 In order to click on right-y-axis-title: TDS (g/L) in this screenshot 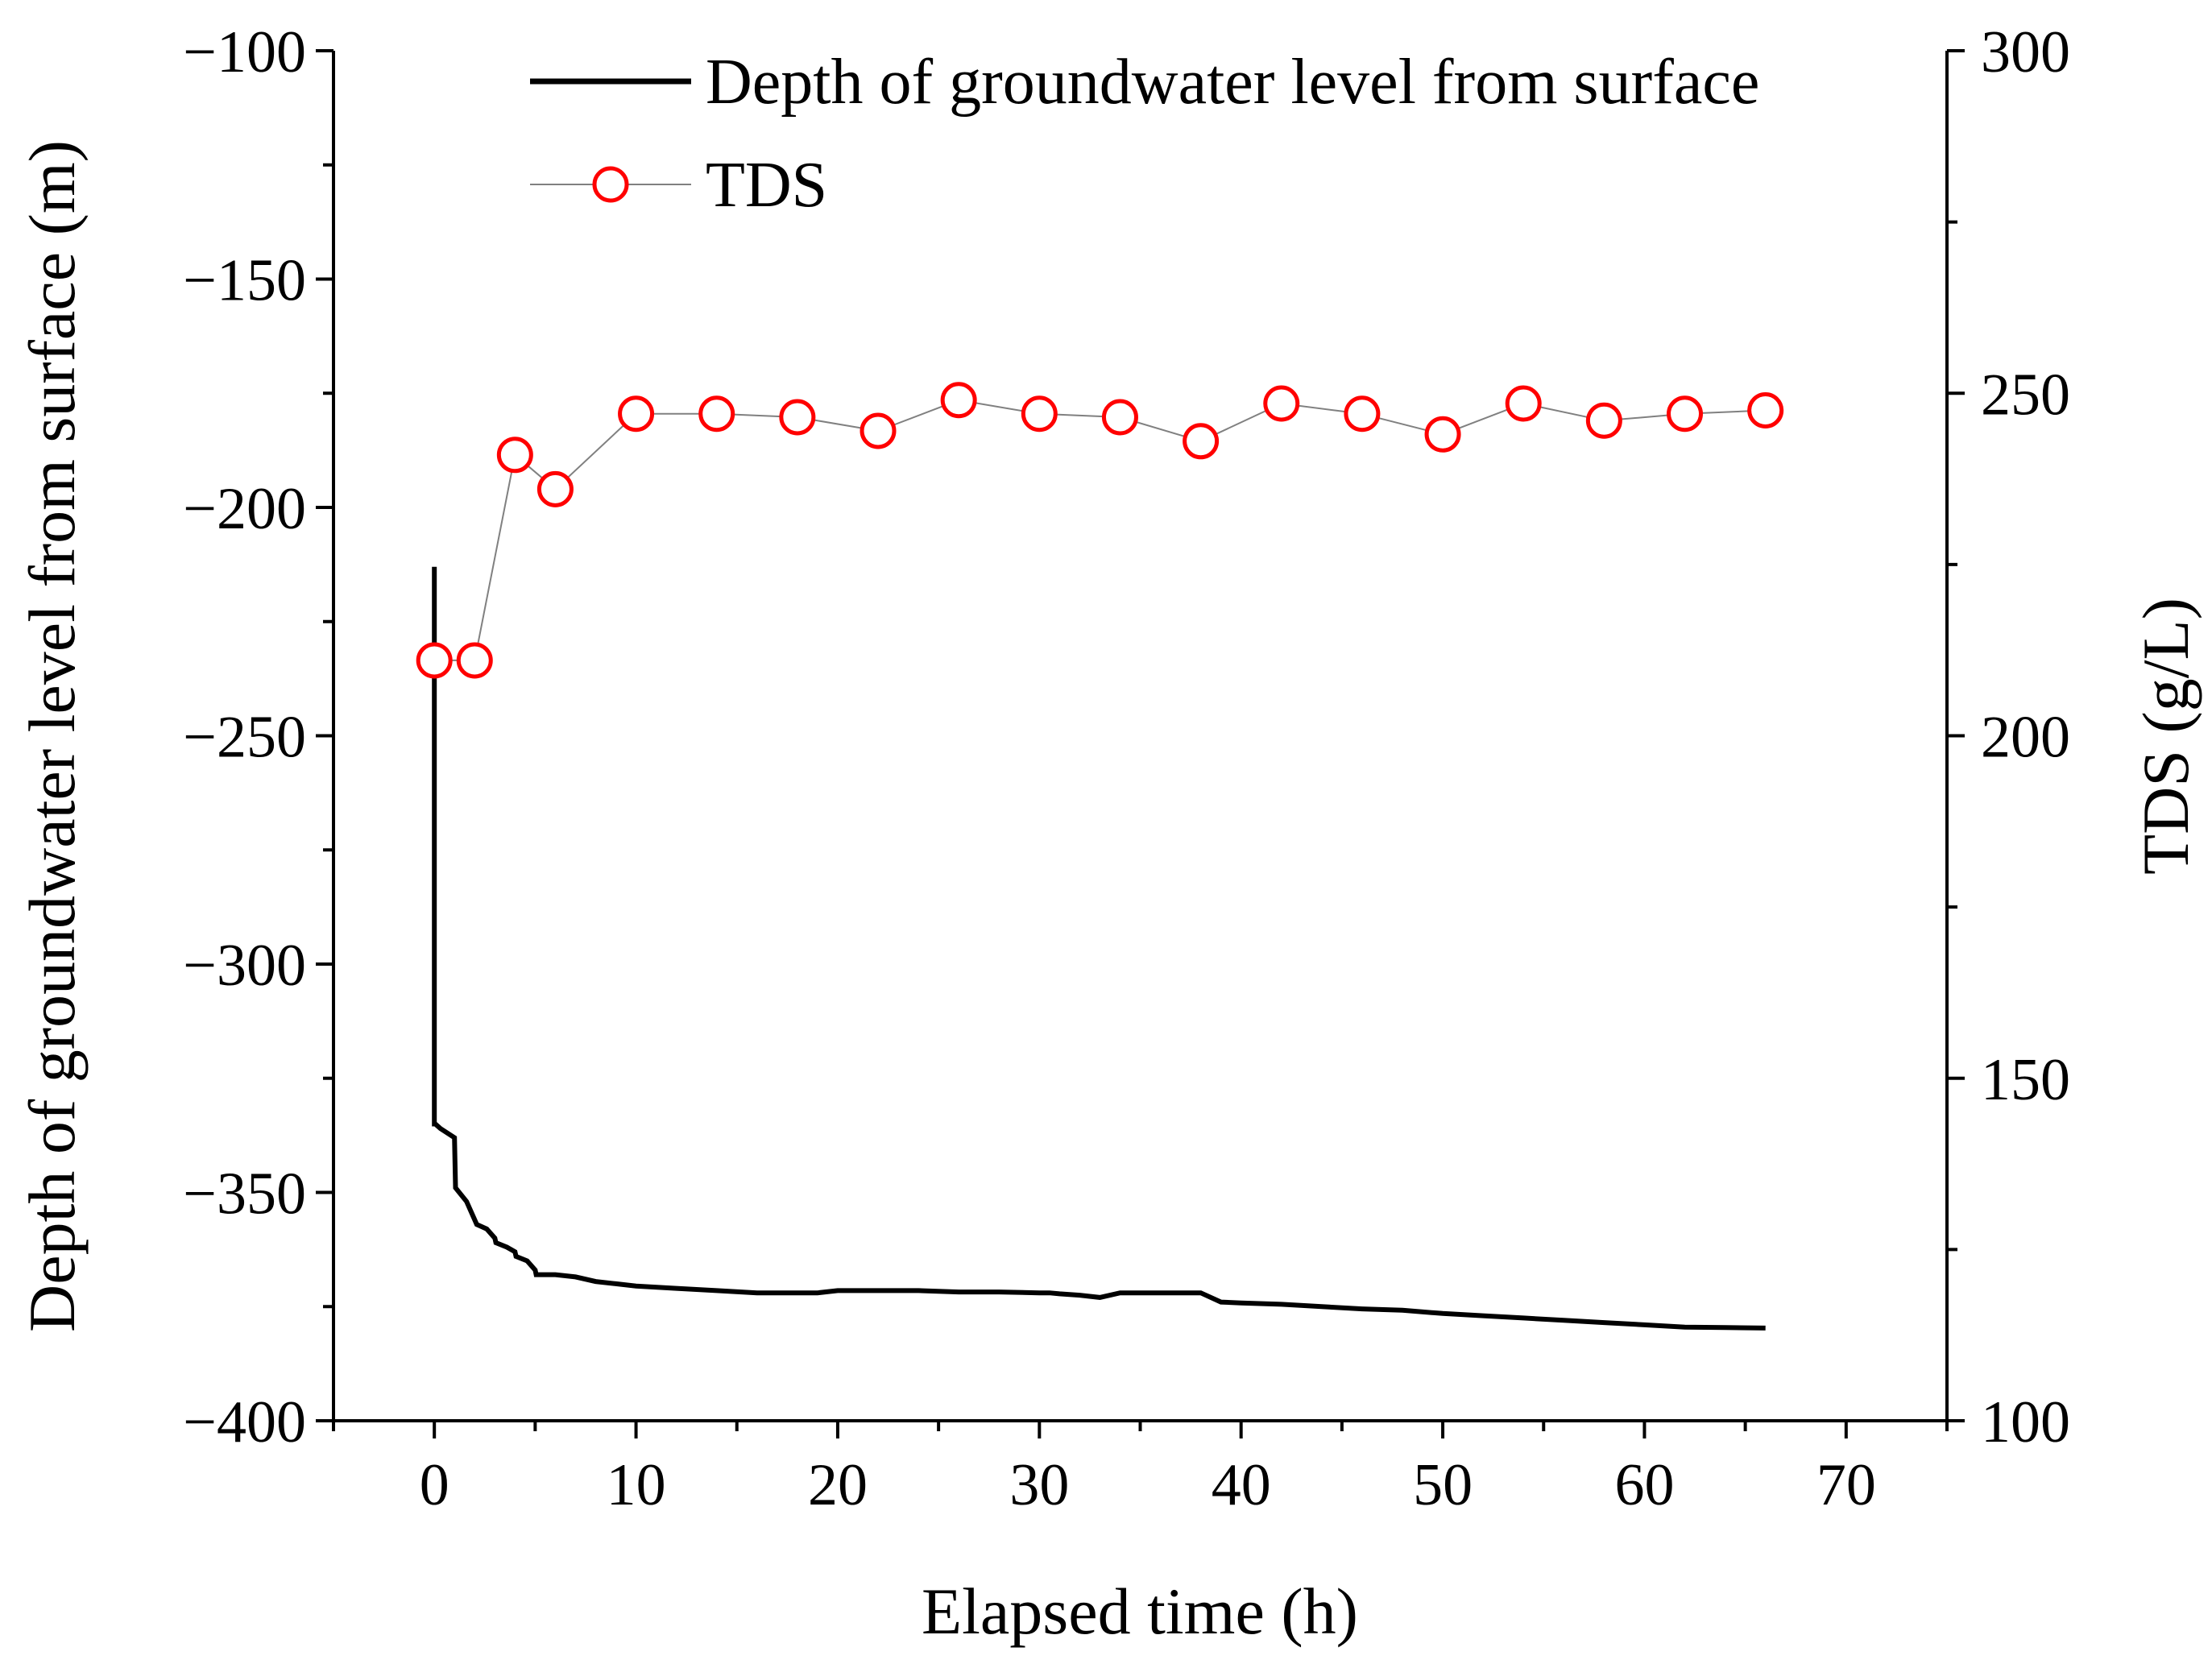, I will do `click(2165, 737)`.